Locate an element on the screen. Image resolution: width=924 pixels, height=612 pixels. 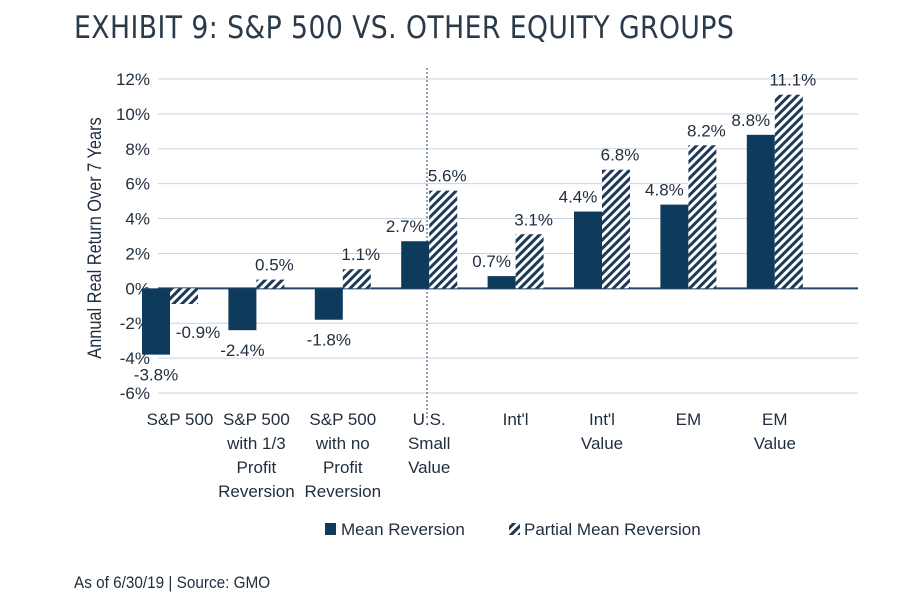
y-tick-label: 4% is located at coordinates (137, 219).